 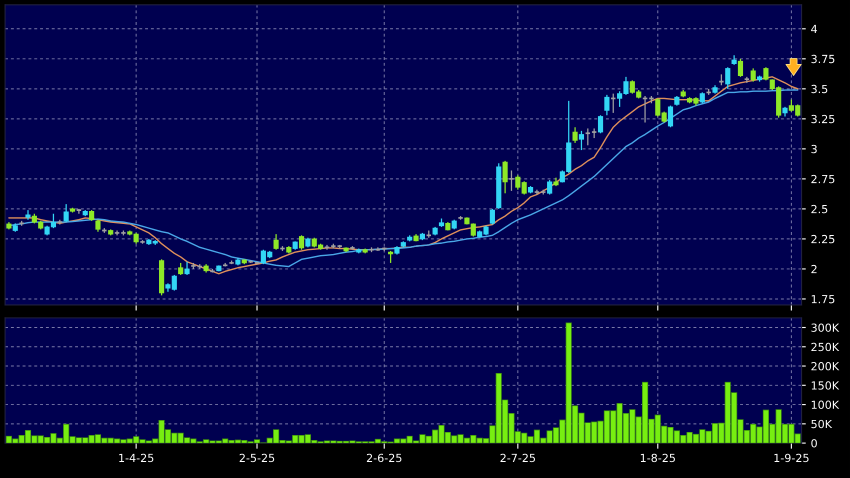 What do you see at coordinates (384, 458) in the screenshot?
I see `x-tick-label: 2-6-25` at bounding box center [384, 458].